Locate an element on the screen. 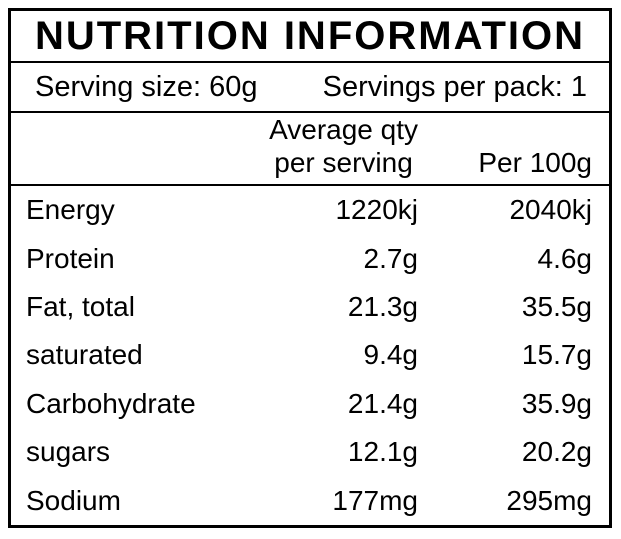 The image size is (621, 539). column-header-avg-qty-line2: per serving is located at coordinates (343, 163).